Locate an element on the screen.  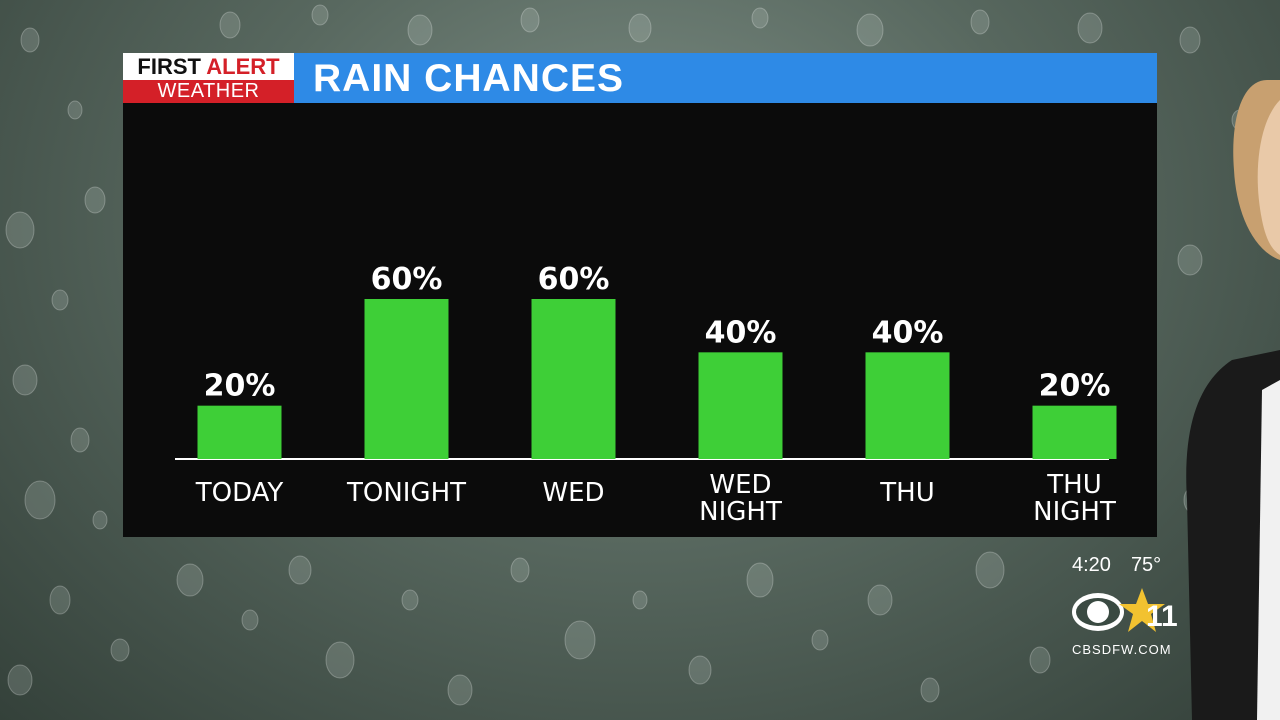
station-number: 11 is located at coordinates (1162, 616).